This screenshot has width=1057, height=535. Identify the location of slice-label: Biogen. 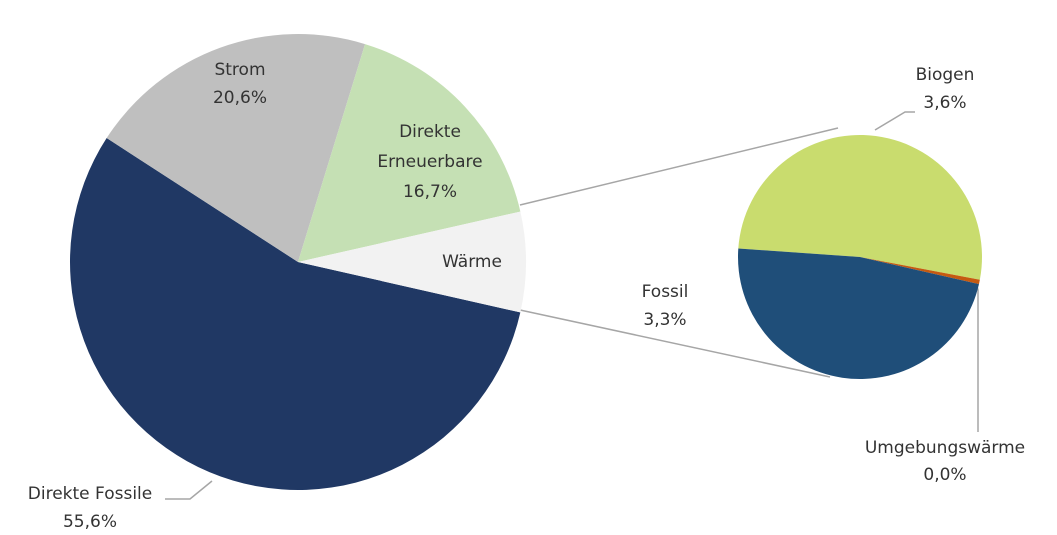
(945, 75).